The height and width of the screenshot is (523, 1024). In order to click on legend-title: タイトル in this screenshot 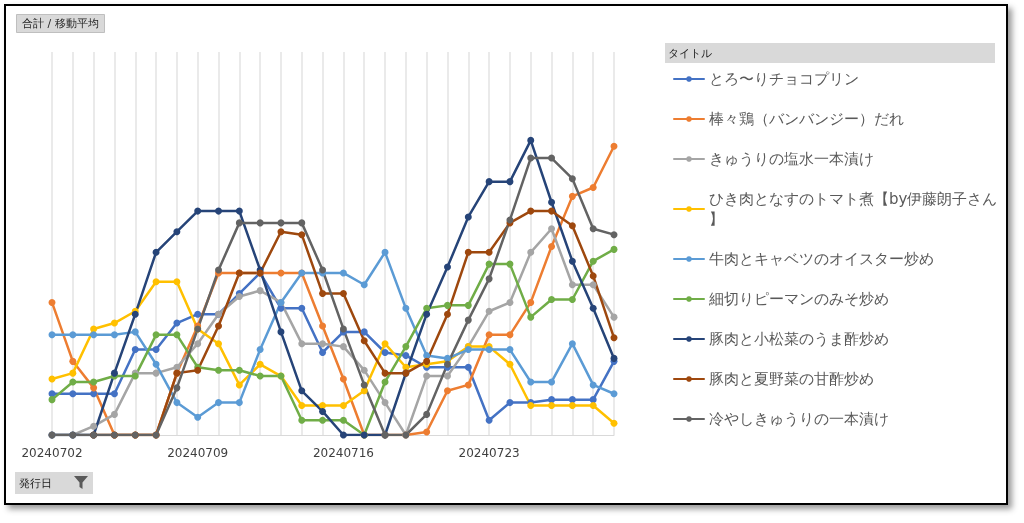, I will do `click(690, 52)`.